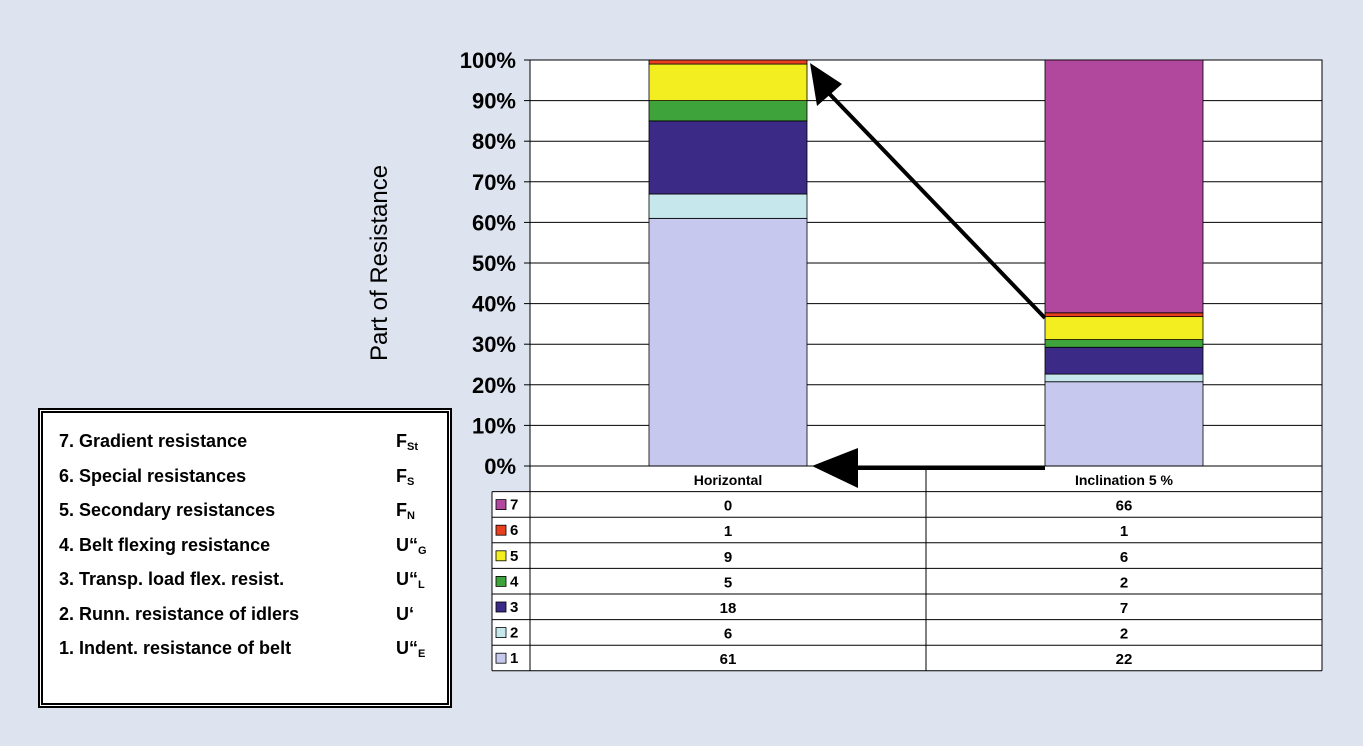 This screenshot has width=1363, height=746. I want to click on legend-item-symbol: FS, so click(405, 477).